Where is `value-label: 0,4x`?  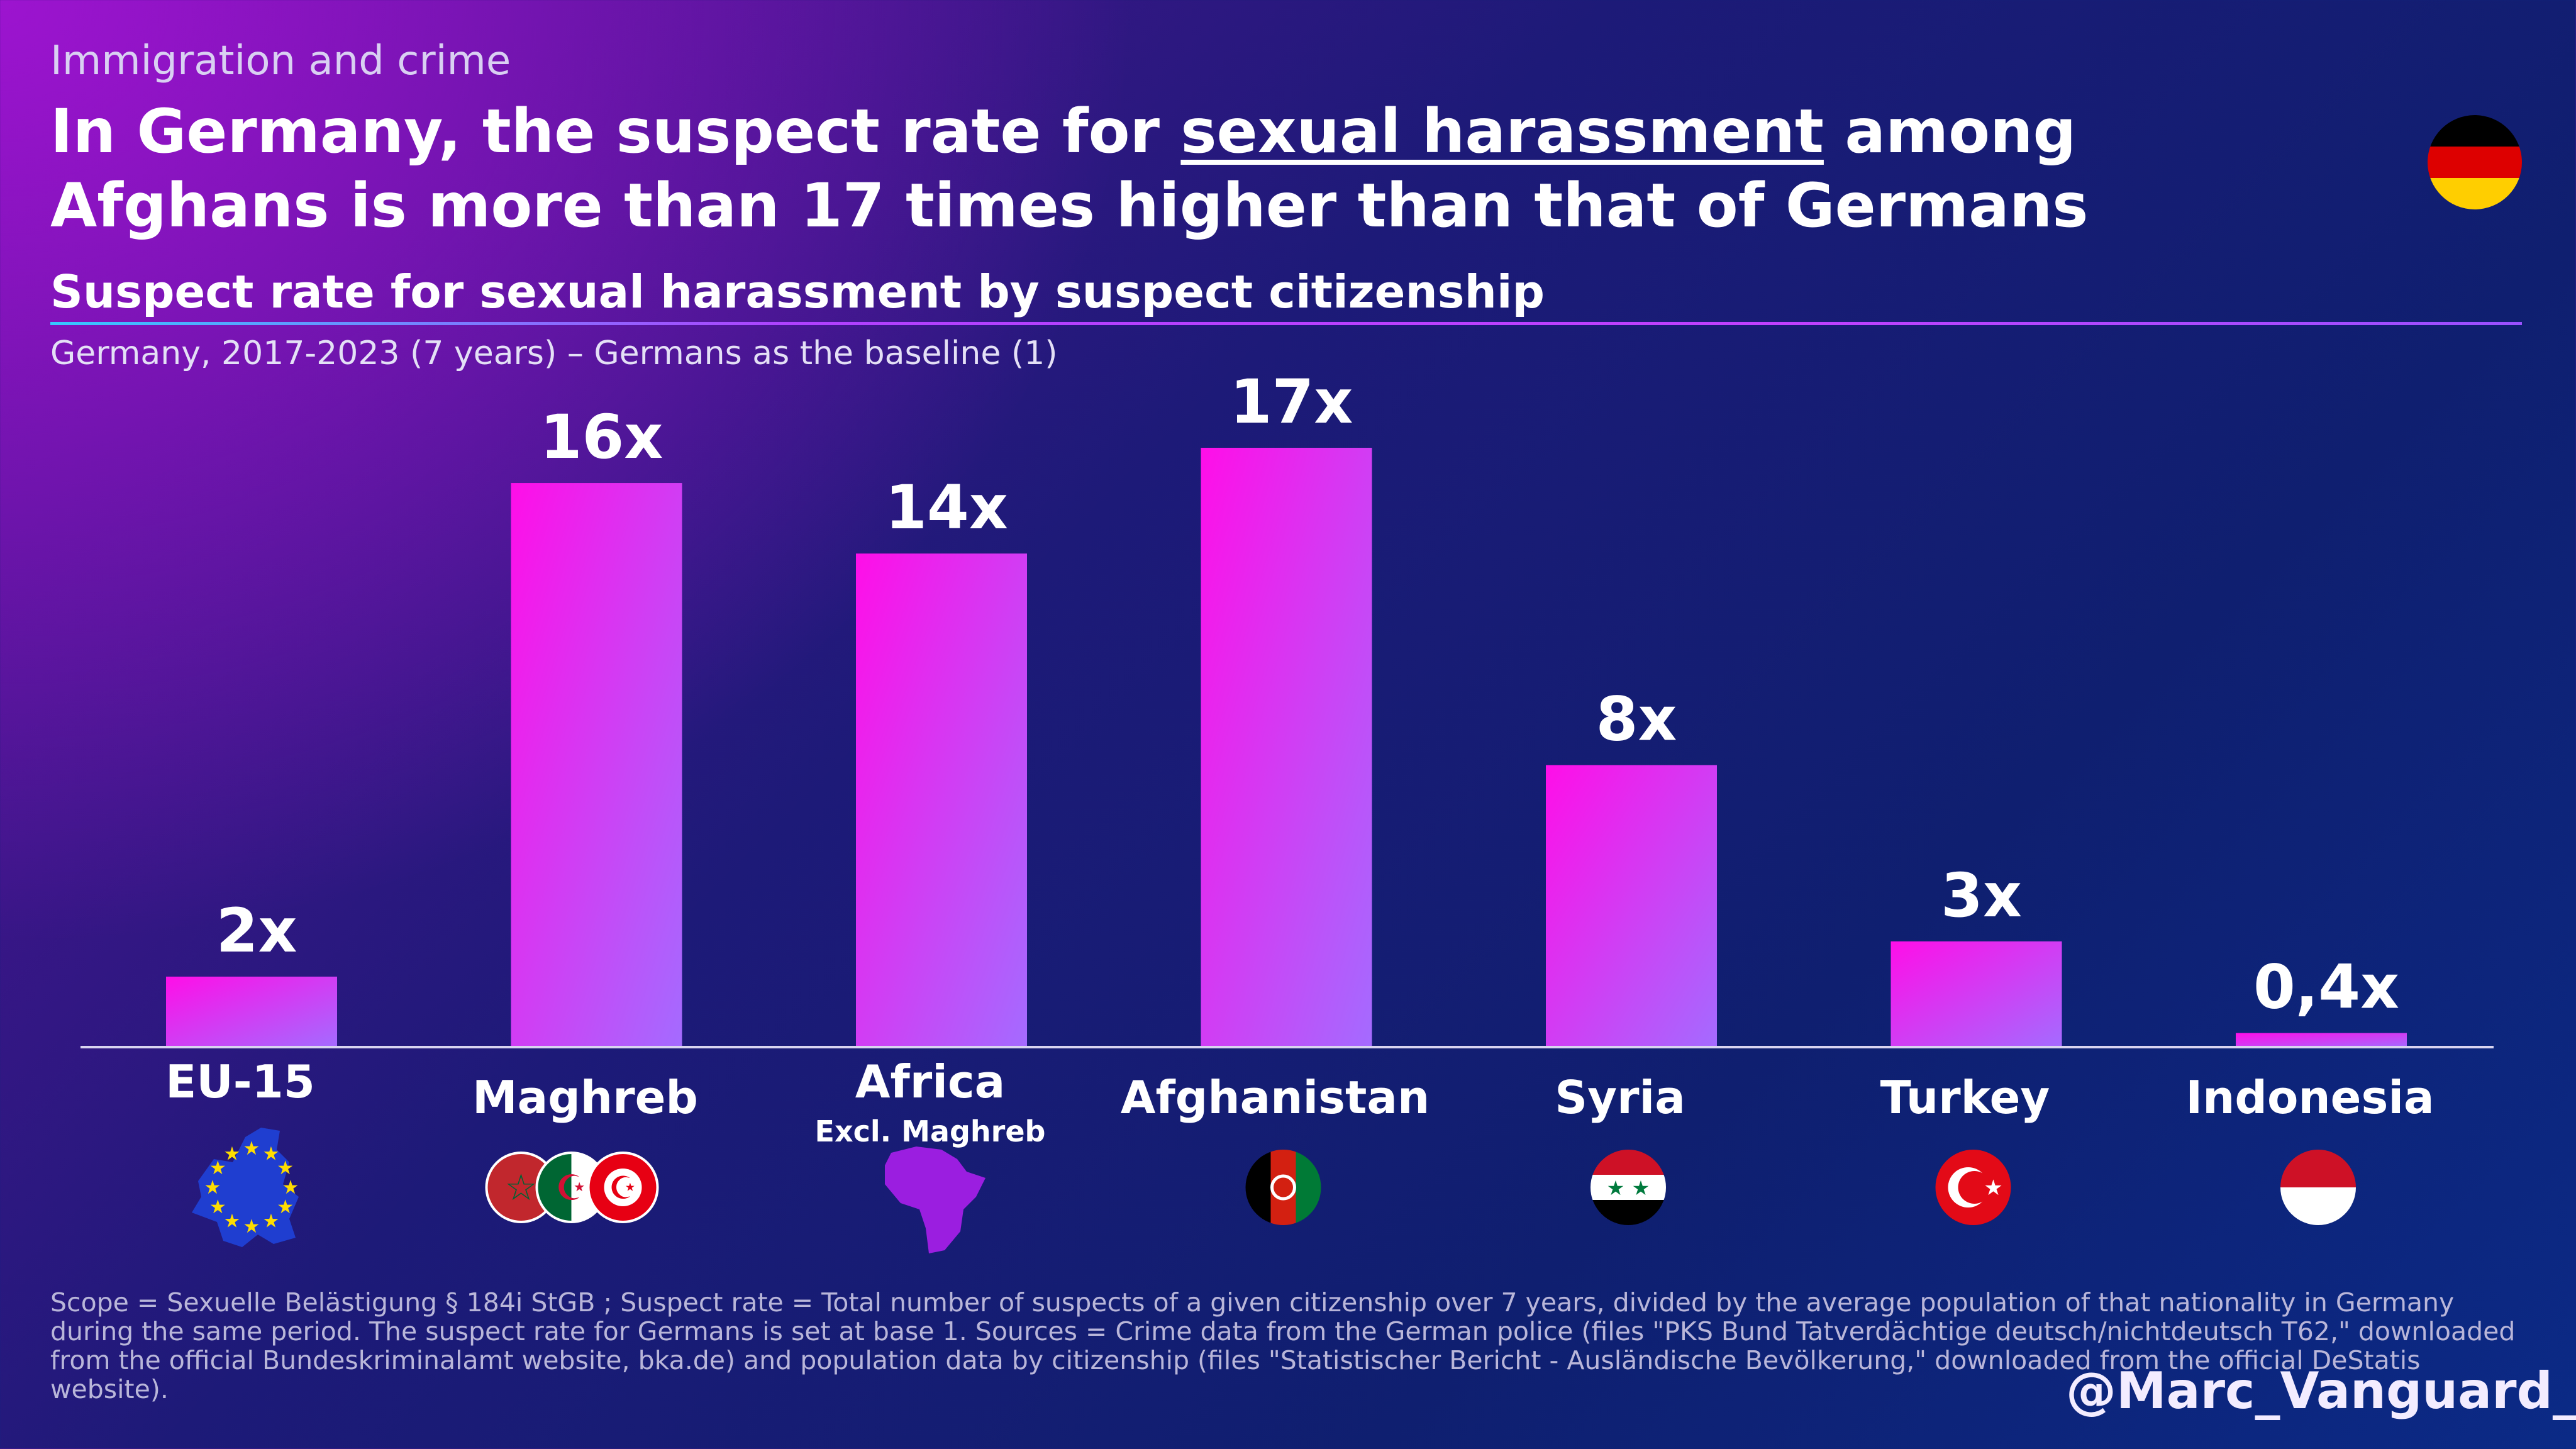
value-label: 0,4x is located at coordinates (2326, 987).